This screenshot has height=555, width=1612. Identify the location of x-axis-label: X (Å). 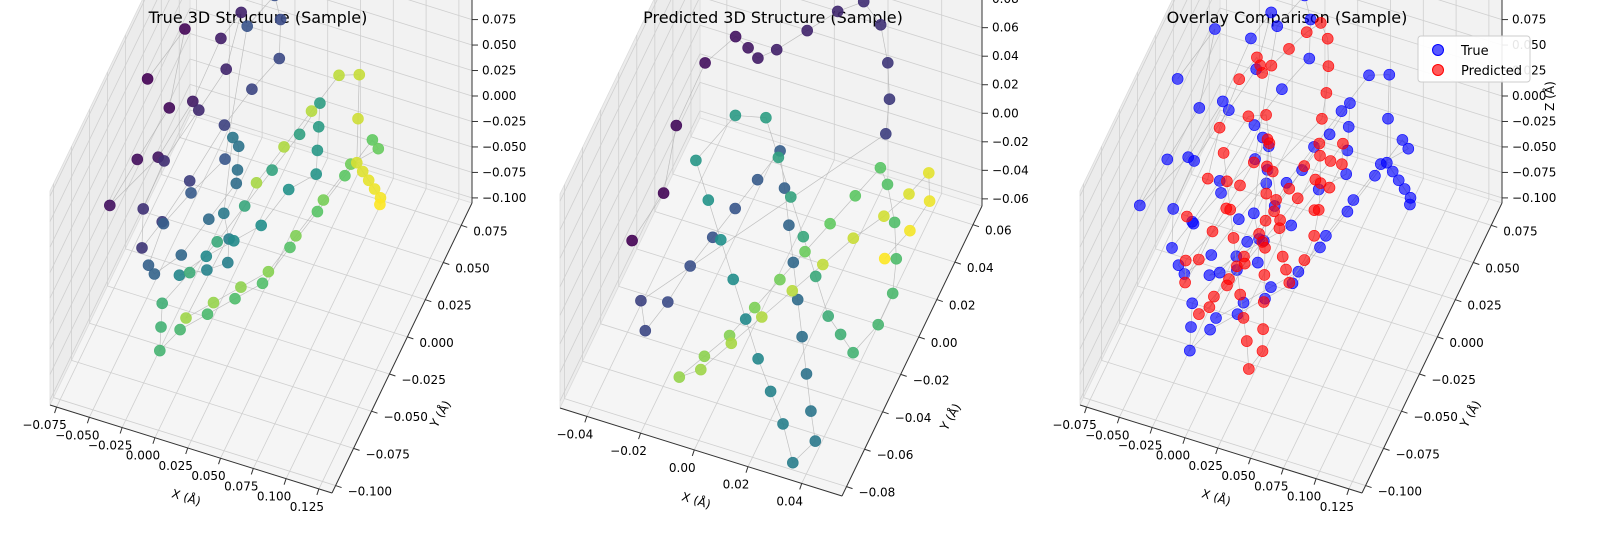
(1216, 497).